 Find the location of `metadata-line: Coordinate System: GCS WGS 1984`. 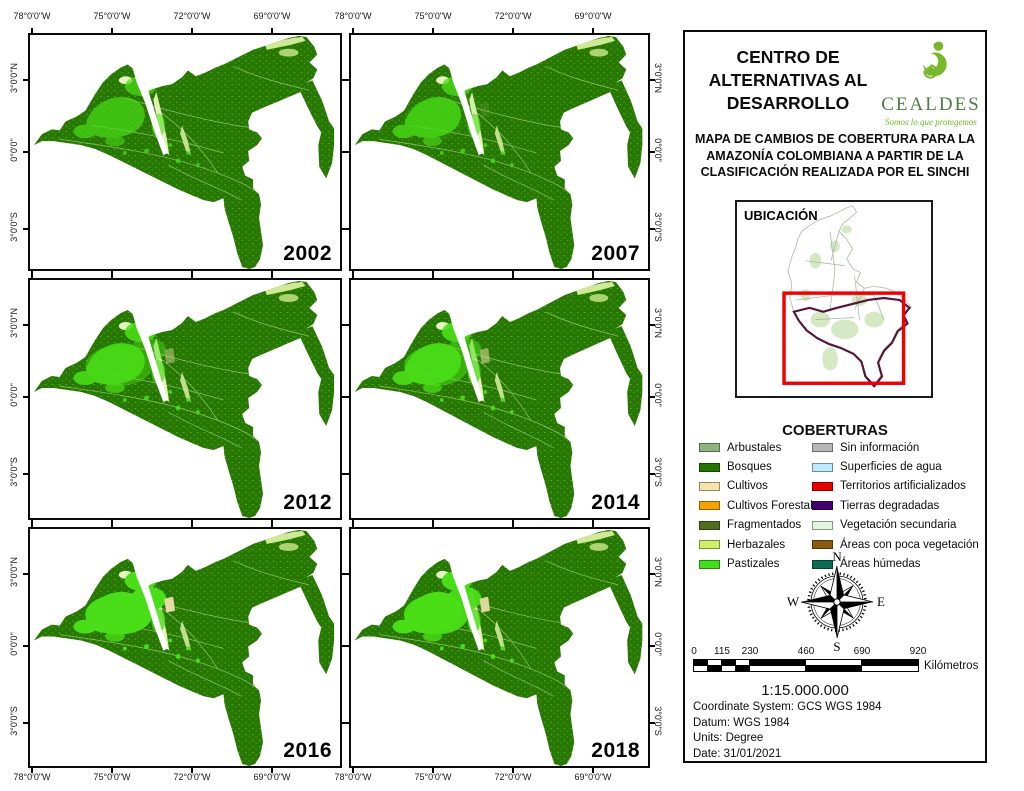

metadata-line: Coordinate System: GCS WGS 1984 is located at coordinates (787, 707).